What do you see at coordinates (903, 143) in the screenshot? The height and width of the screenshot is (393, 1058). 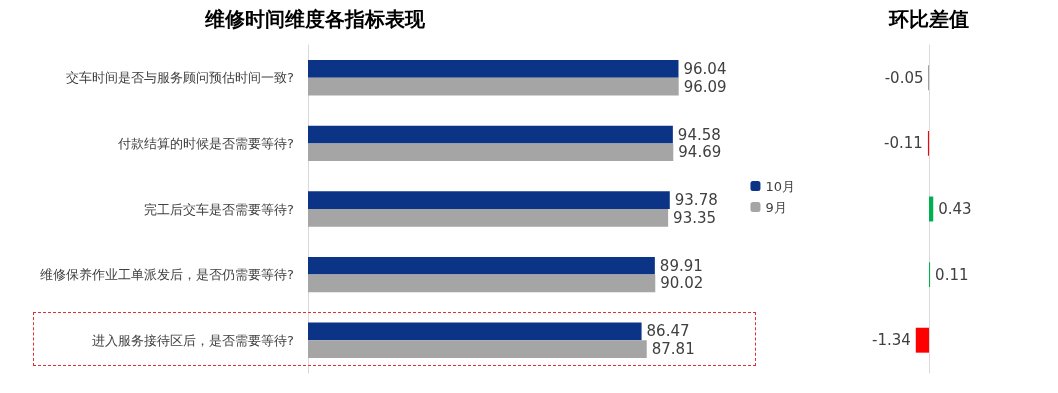 I see `data-label: -0.11` at bounding box center [903, 143].